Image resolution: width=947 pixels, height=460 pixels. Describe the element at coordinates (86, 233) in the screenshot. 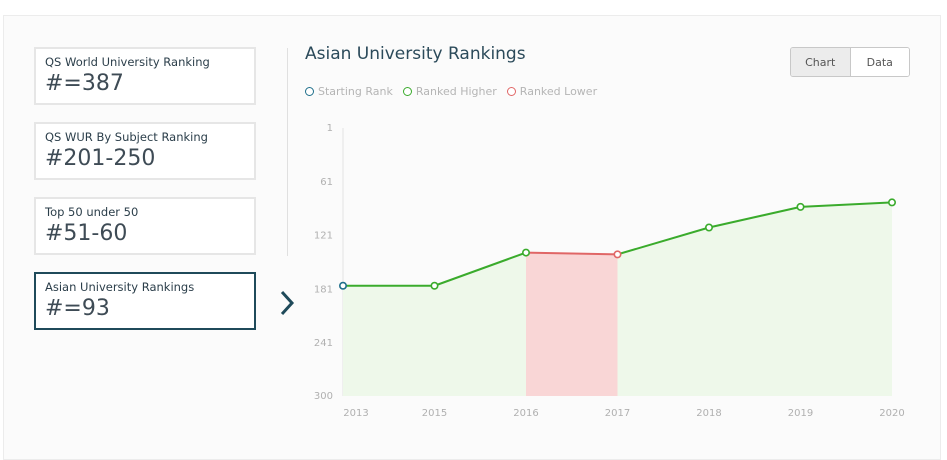

I see `card-value: #51-60` at that location.